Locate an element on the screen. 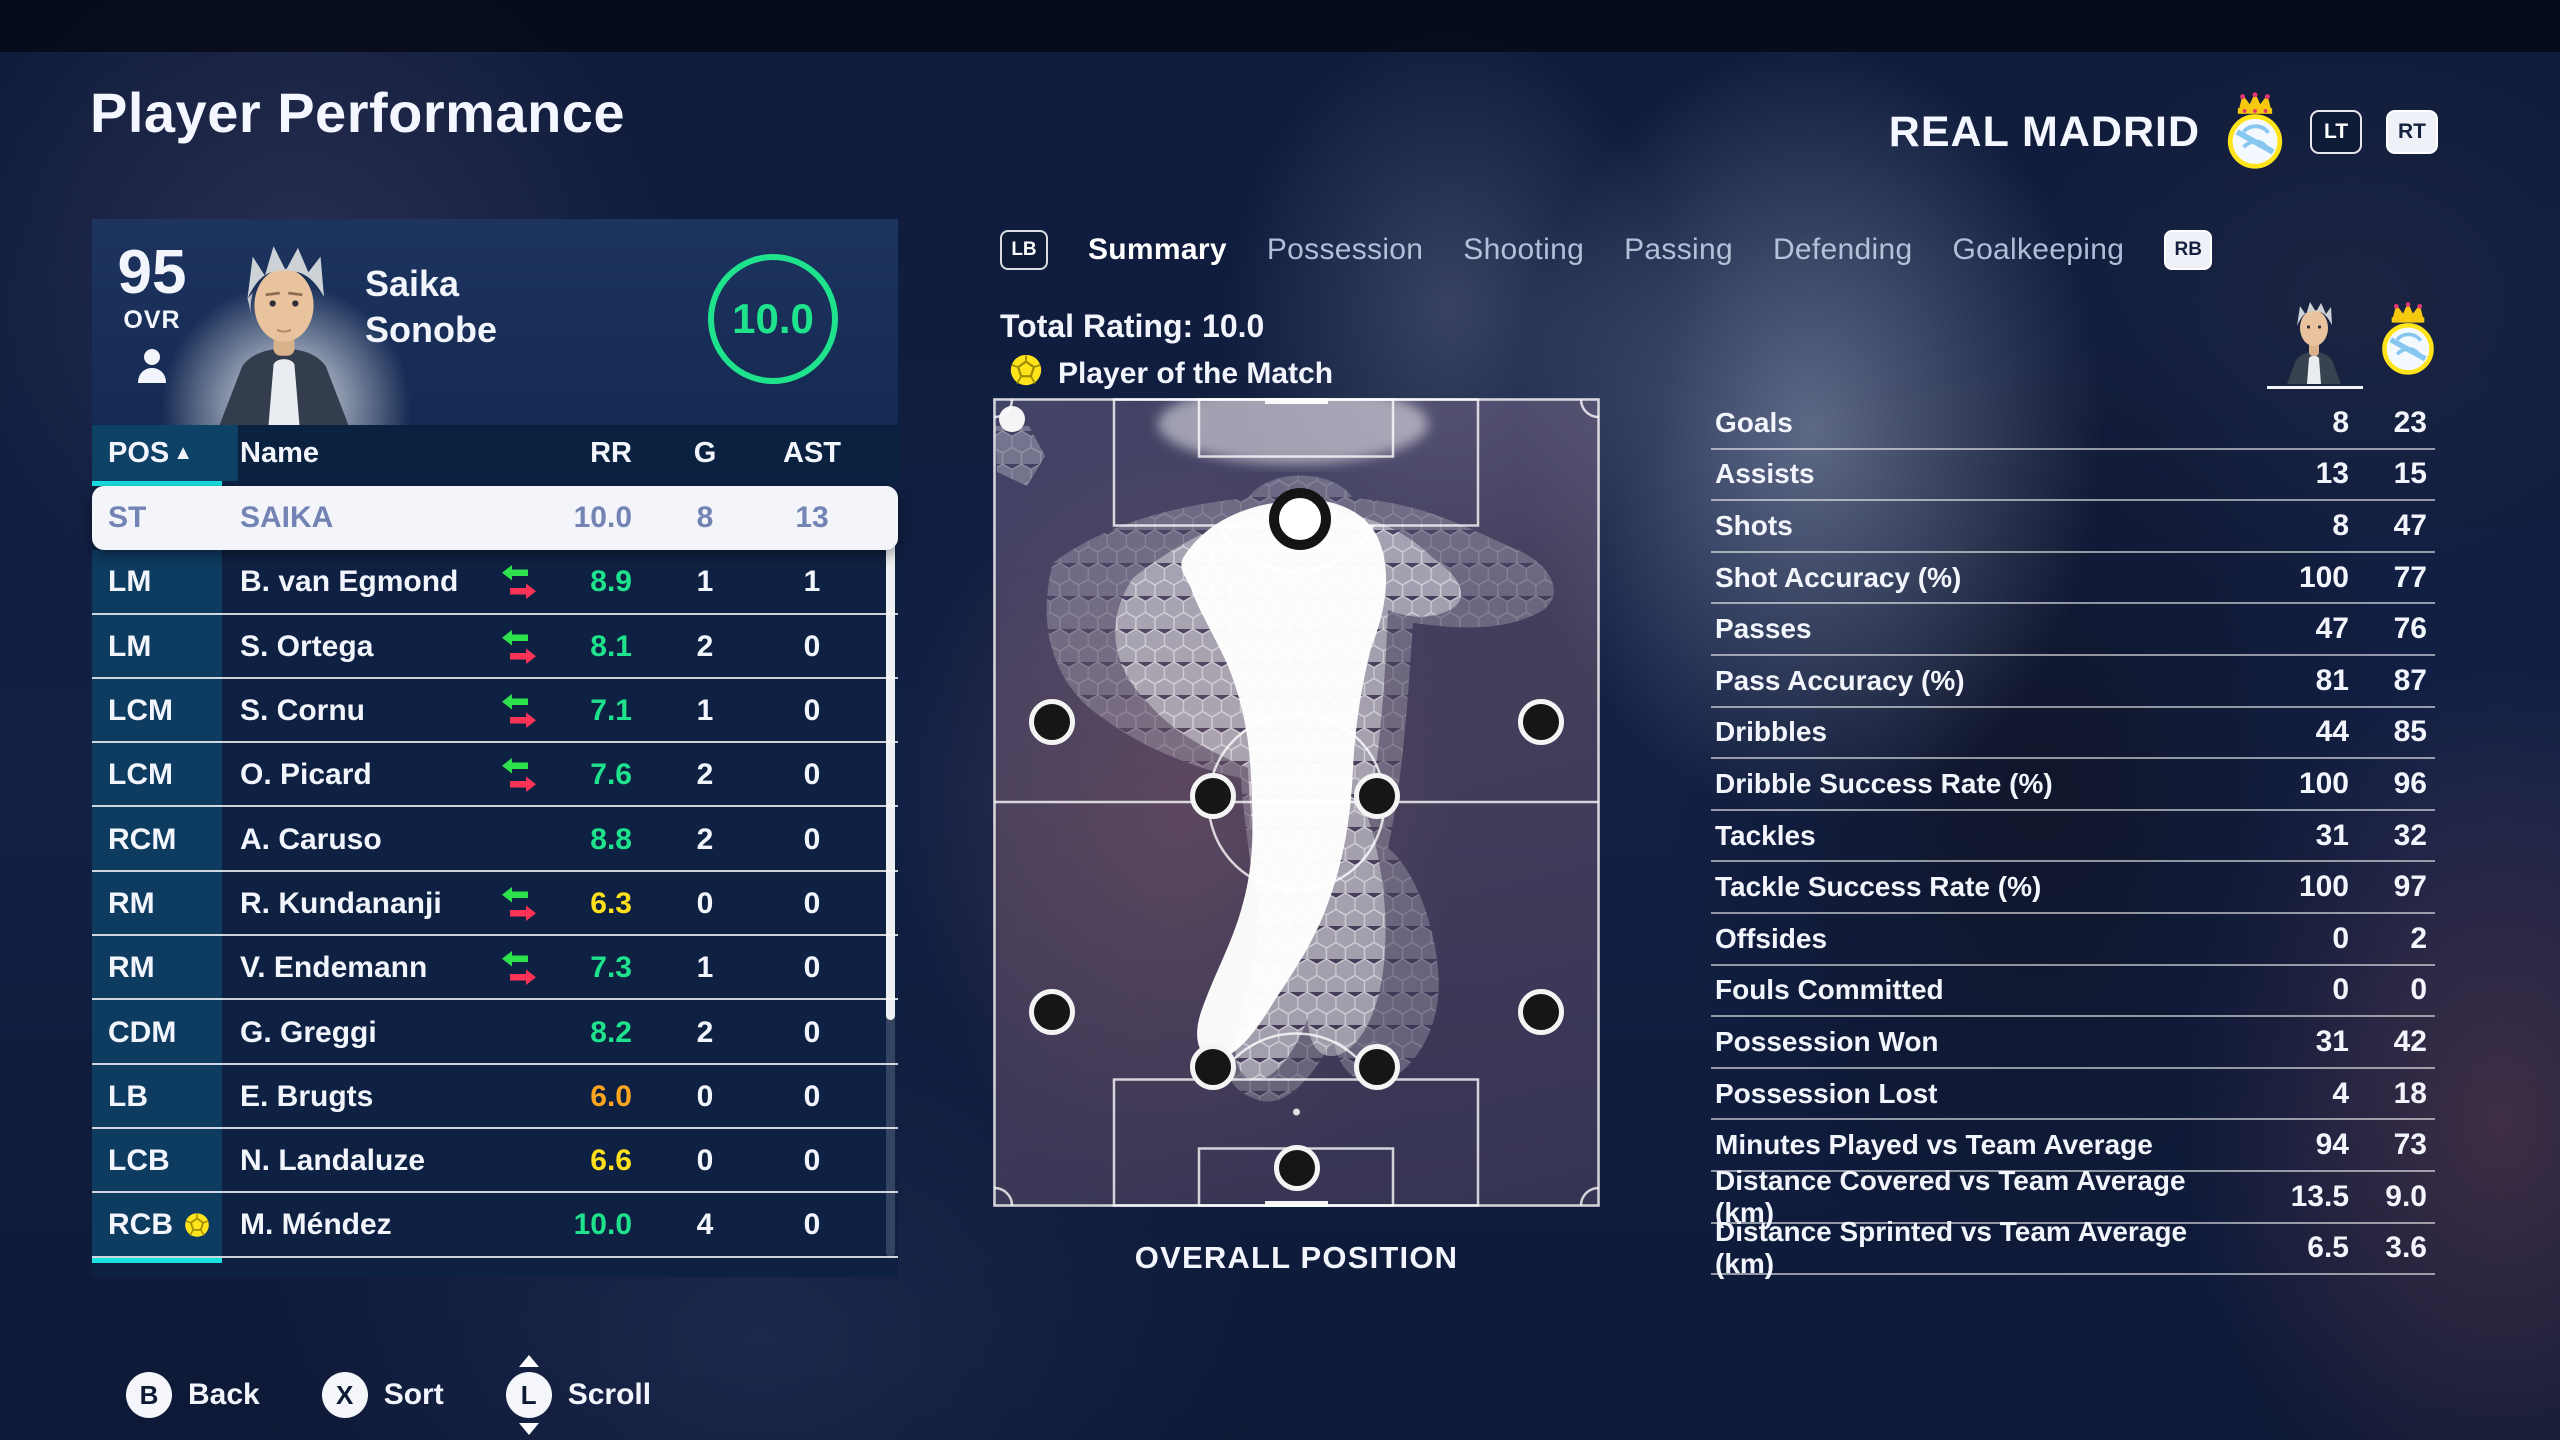 Image resolution: width=2560 pixels, height=1440 pixels. roster-player-name: B. van Egmond is located at coordinates (349, 582).